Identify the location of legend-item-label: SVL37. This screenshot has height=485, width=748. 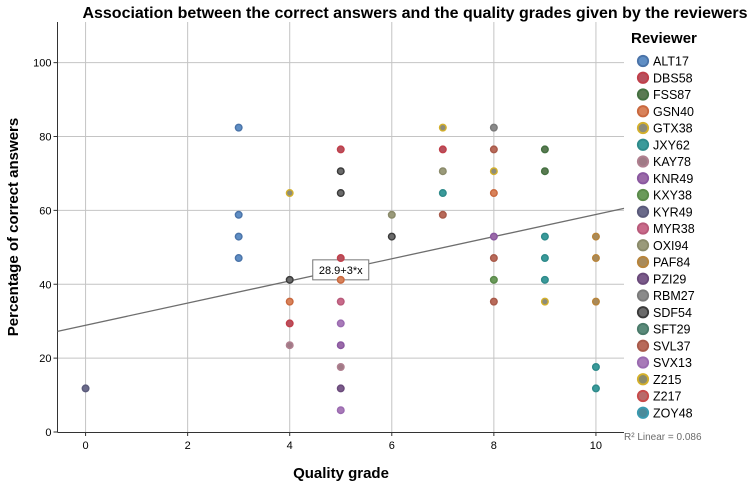
(672, 346).